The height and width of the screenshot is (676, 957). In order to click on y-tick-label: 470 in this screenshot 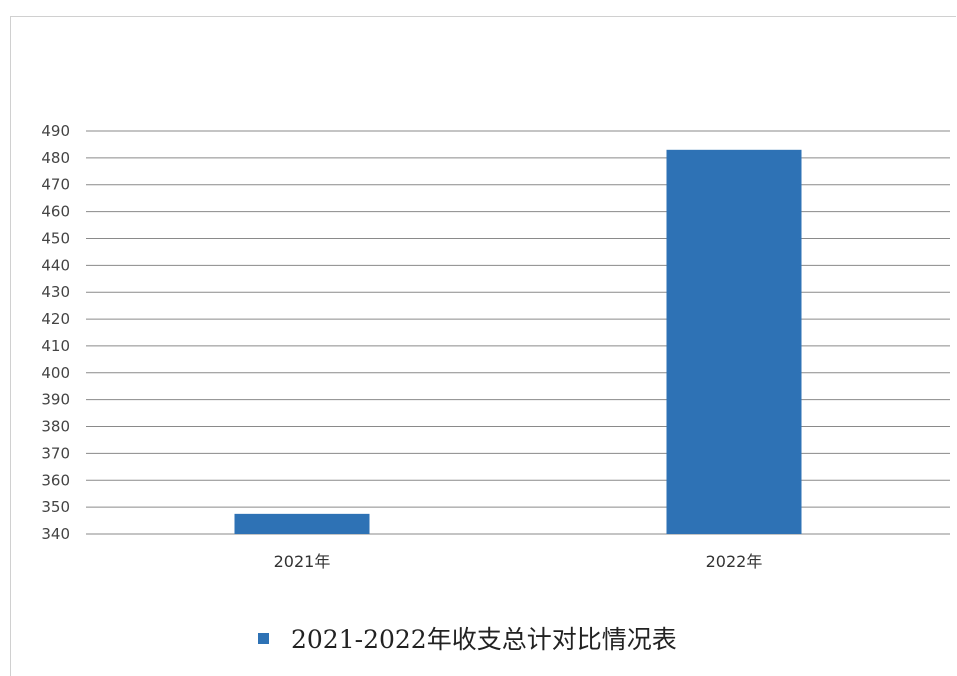, I will do `click(55, 185)`.